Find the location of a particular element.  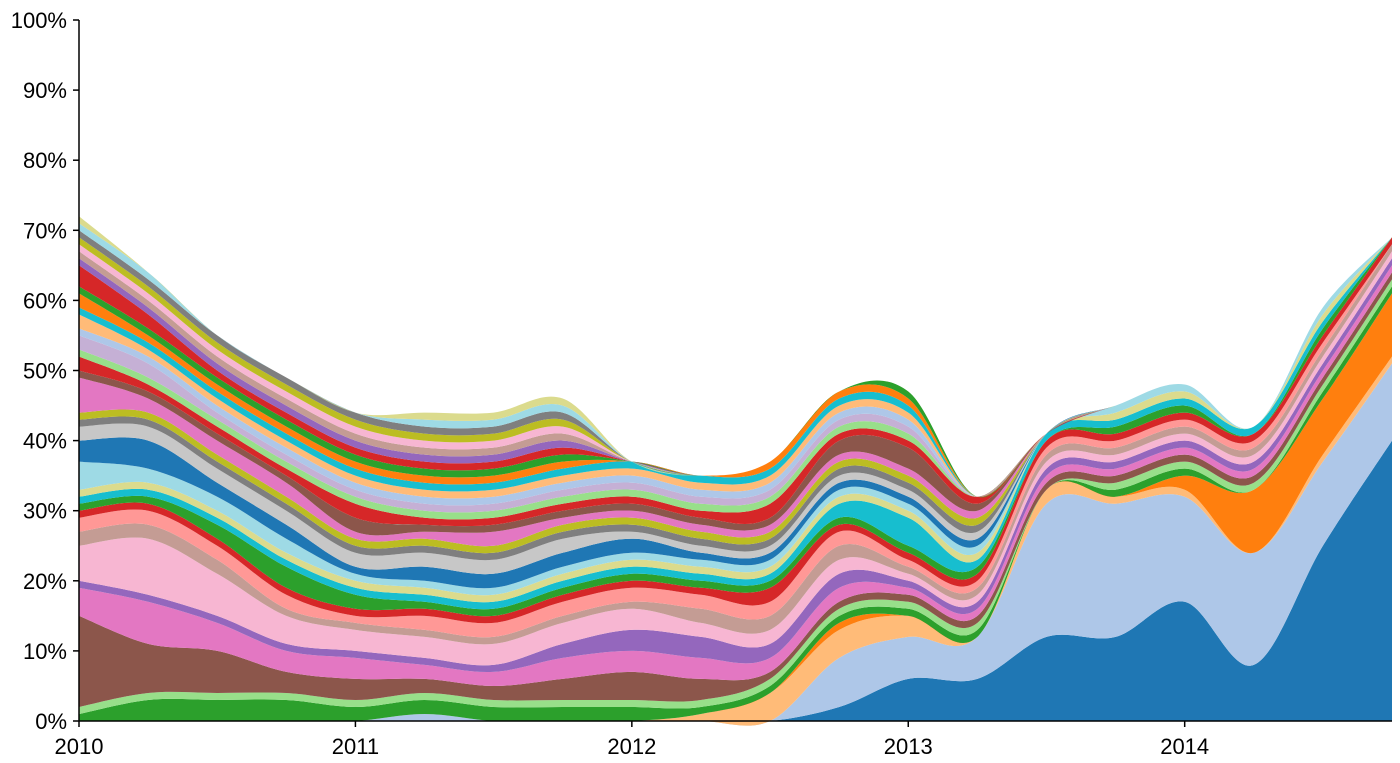

y-ticks: 0% 10% 20% 30% 40% 50% 60% 70% 80% 90% 100% is located at coordinates (45, 371).